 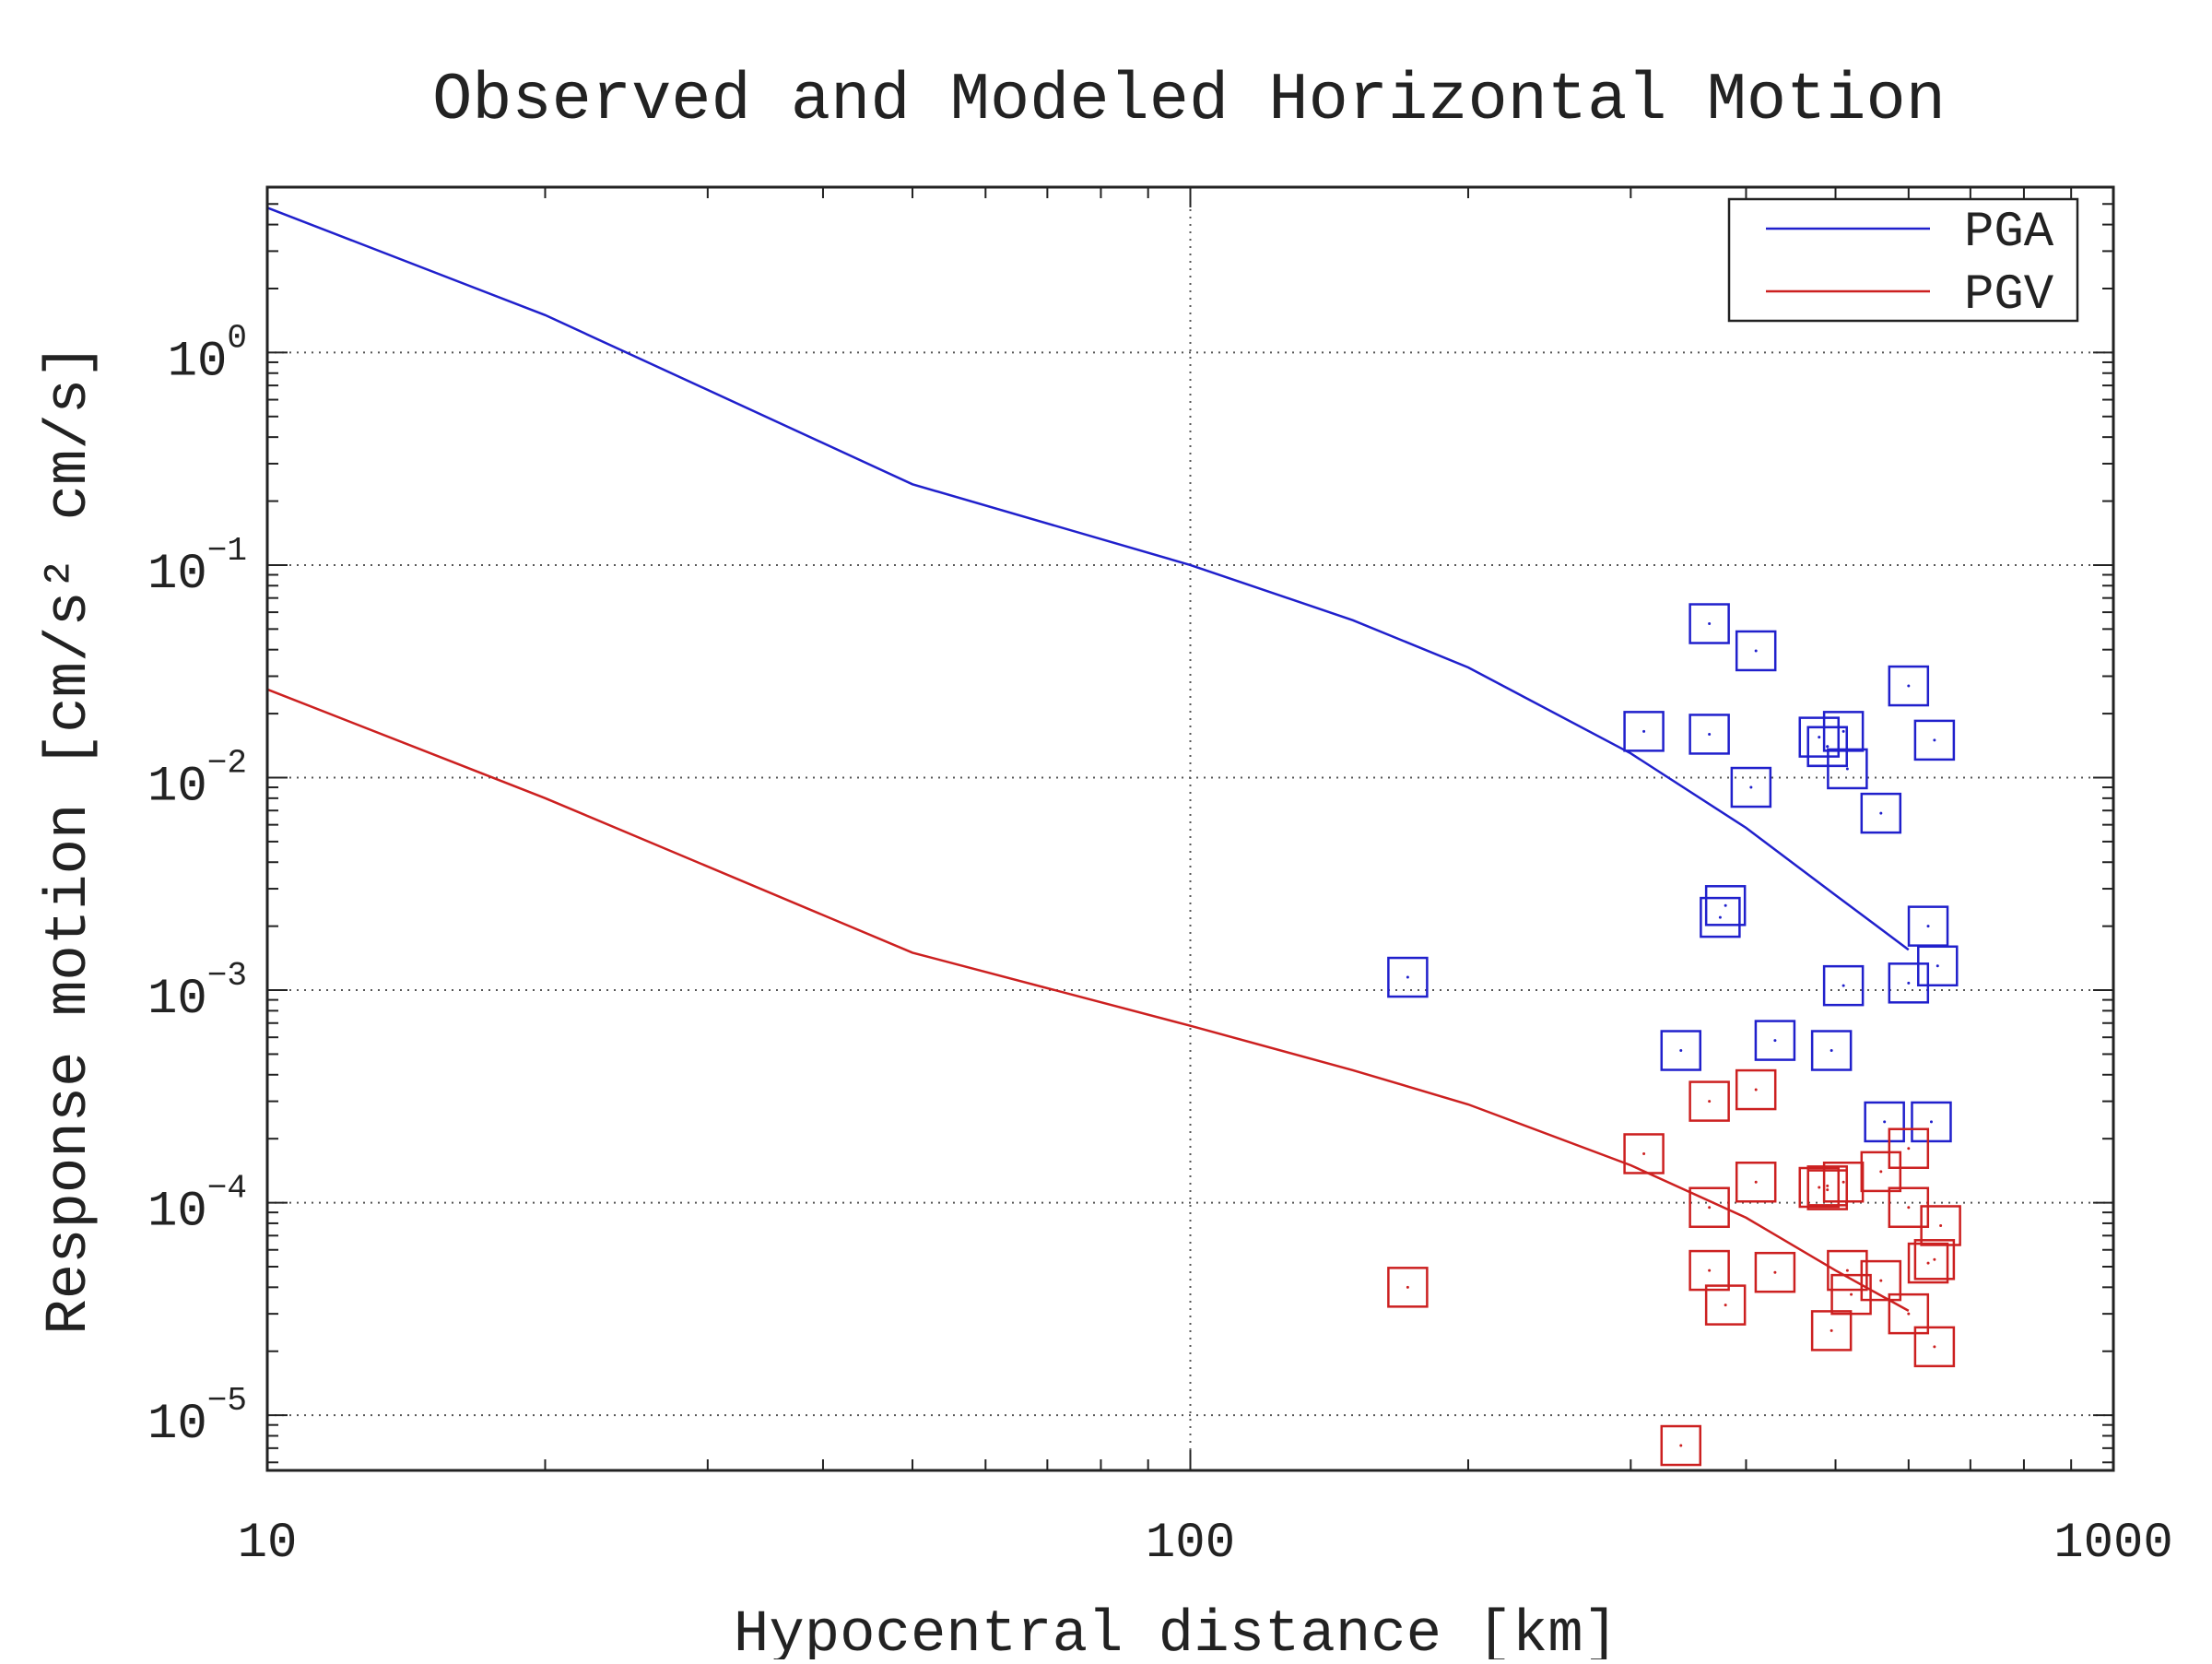 I want to click on y-tick-label: 10⁻⁵, so click(x=197, y=1417).